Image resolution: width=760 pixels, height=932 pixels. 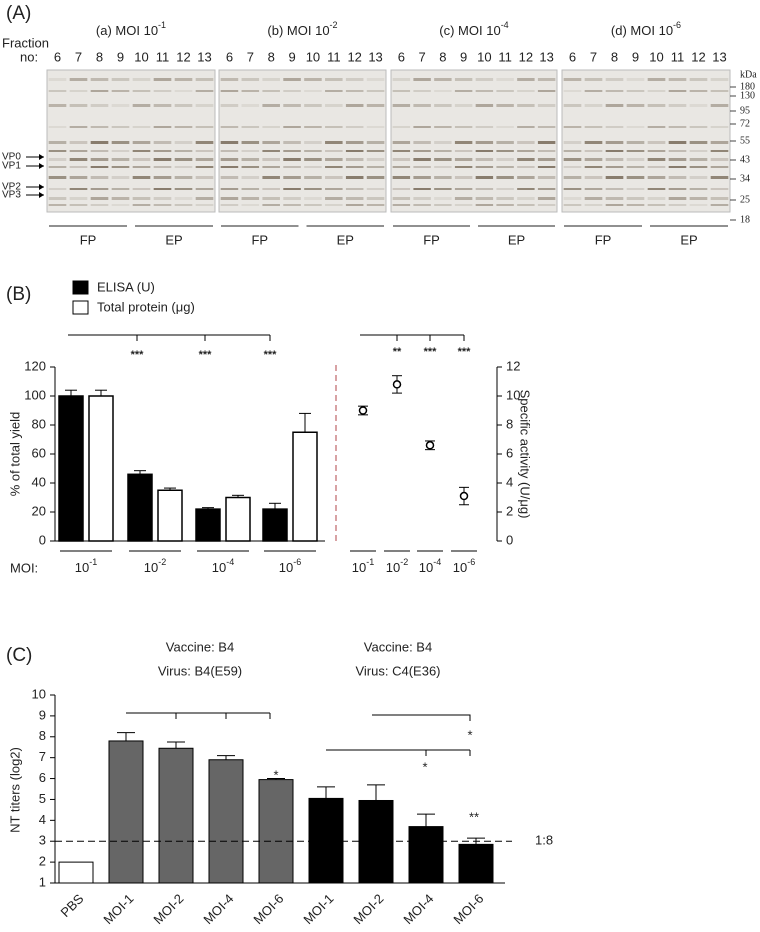 I want to click on x-tick-label: MOI-1, so click(x=118, y=909).